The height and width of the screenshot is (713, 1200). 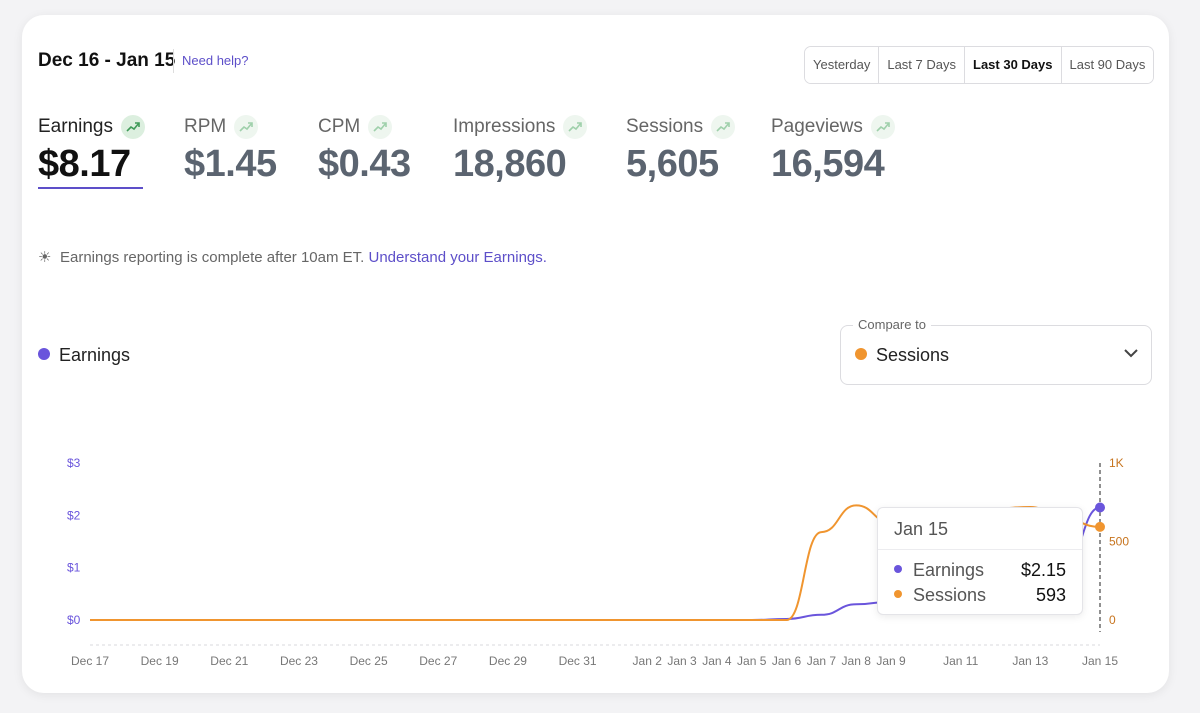 I want to click on title-divider, so click(x=173, y=61).